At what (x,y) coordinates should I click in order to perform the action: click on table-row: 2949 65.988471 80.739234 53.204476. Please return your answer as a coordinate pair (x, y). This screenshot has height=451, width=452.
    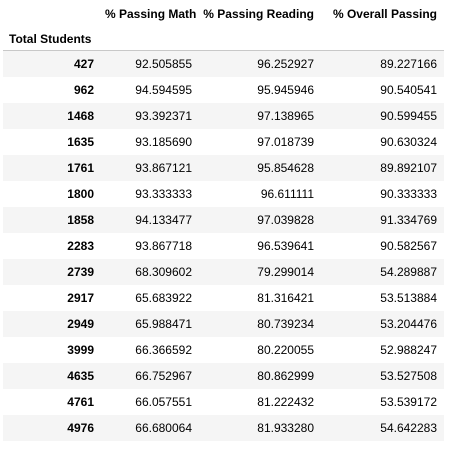
    Looking at the image, I should click on (223, 324).